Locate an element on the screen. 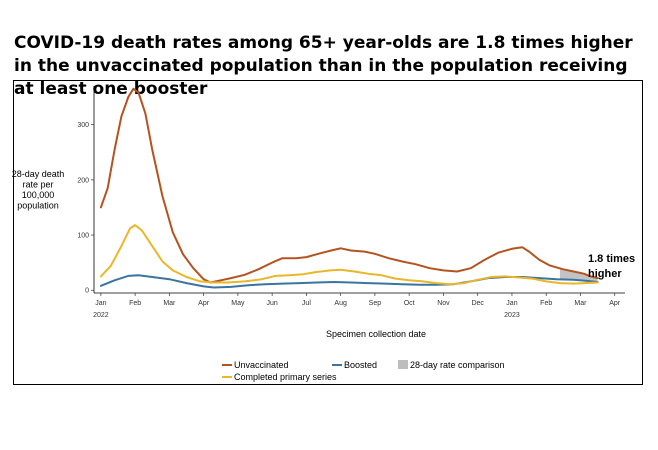  legend-label-completed-primary-series: Completed primary series is located at coordinates (285, 377).